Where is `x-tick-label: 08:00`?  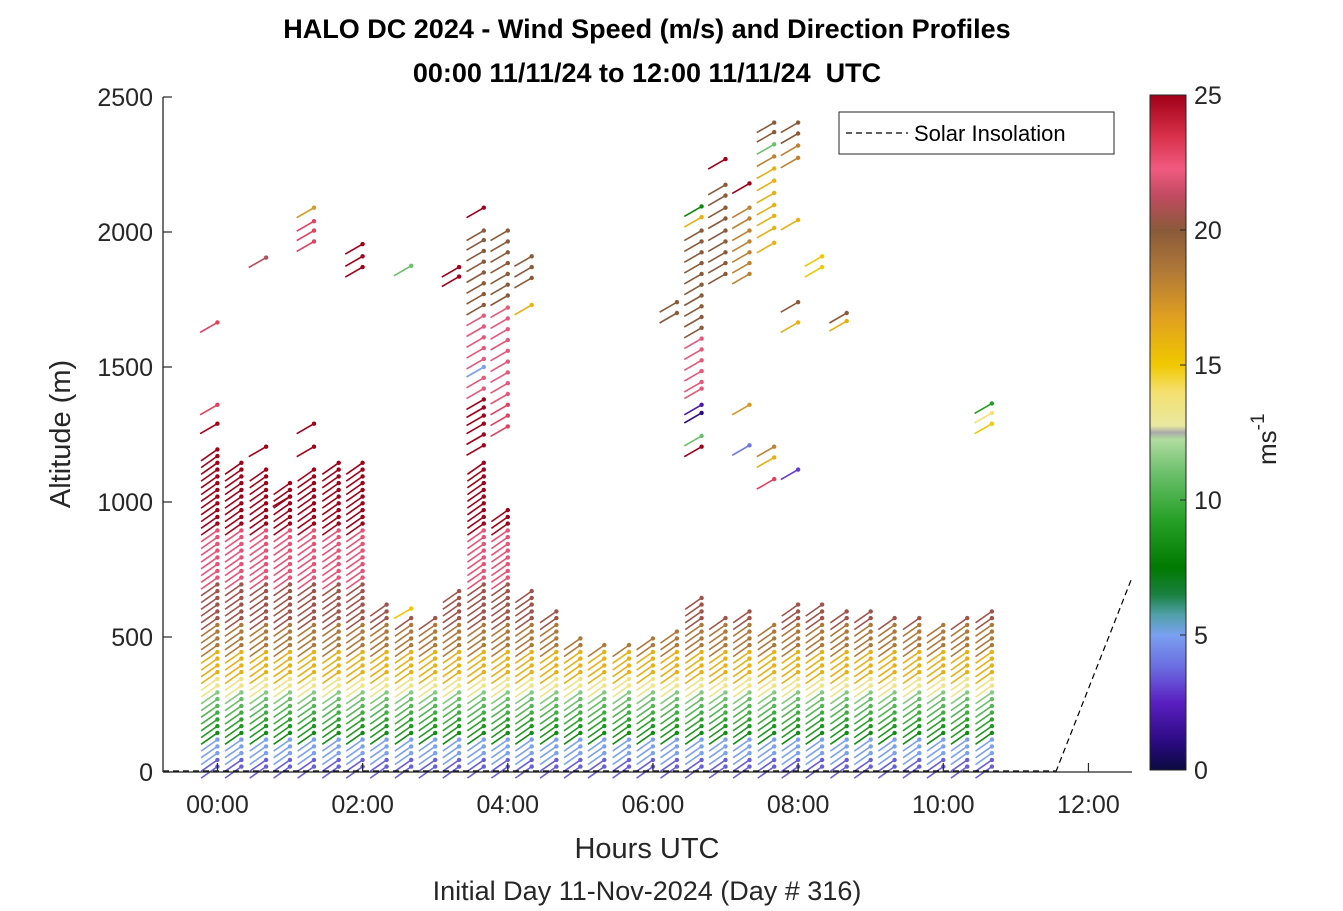
x-tick-label: 08:00 is located at coordinates (798, 805).